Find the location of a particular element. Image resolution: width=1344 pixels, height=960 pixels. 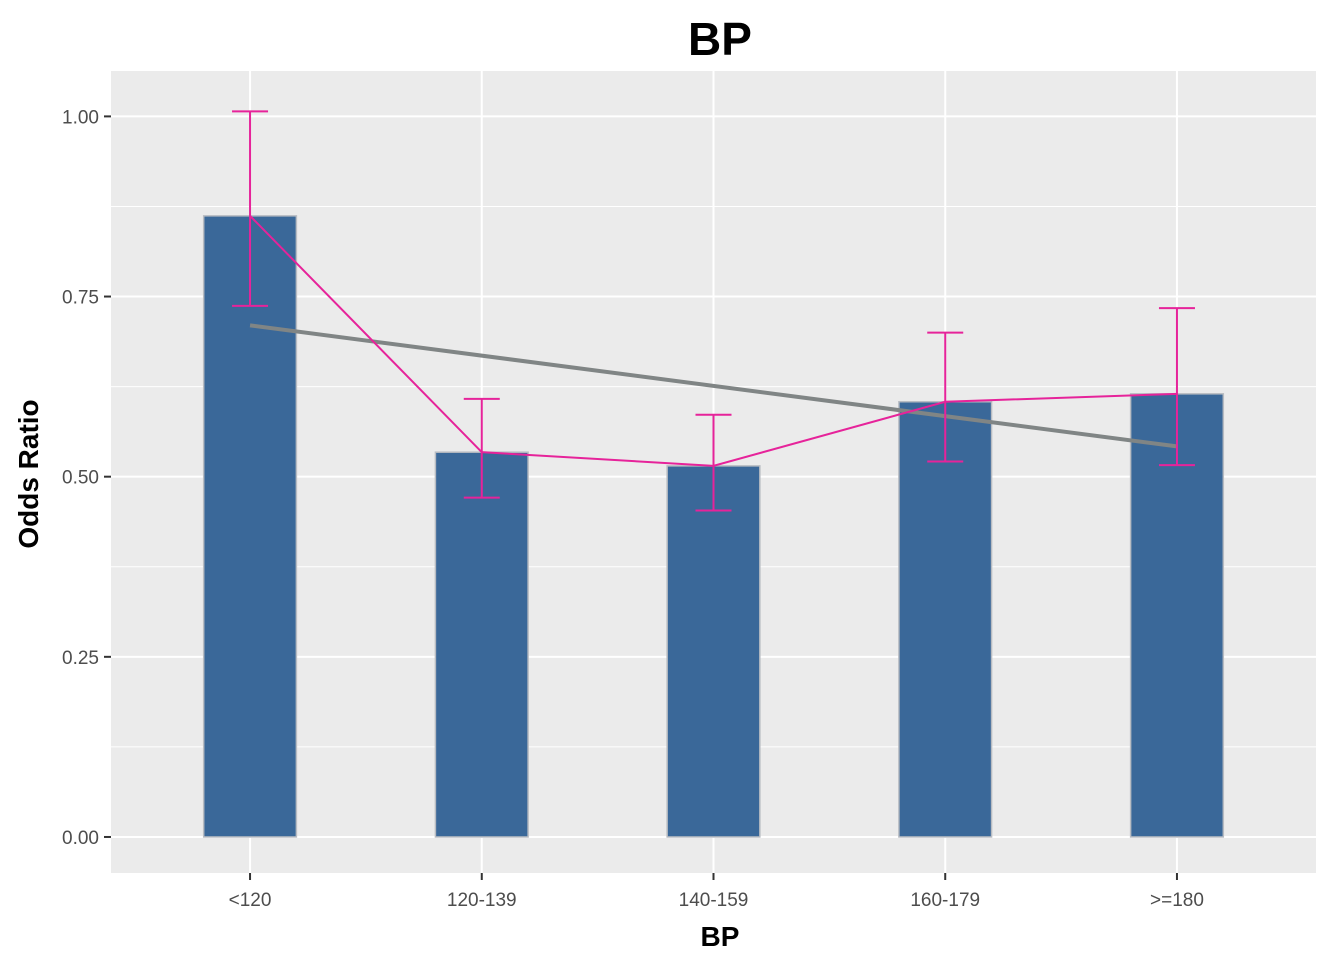

x-tick-label: 160-179 is located at coordinates (945, 900).